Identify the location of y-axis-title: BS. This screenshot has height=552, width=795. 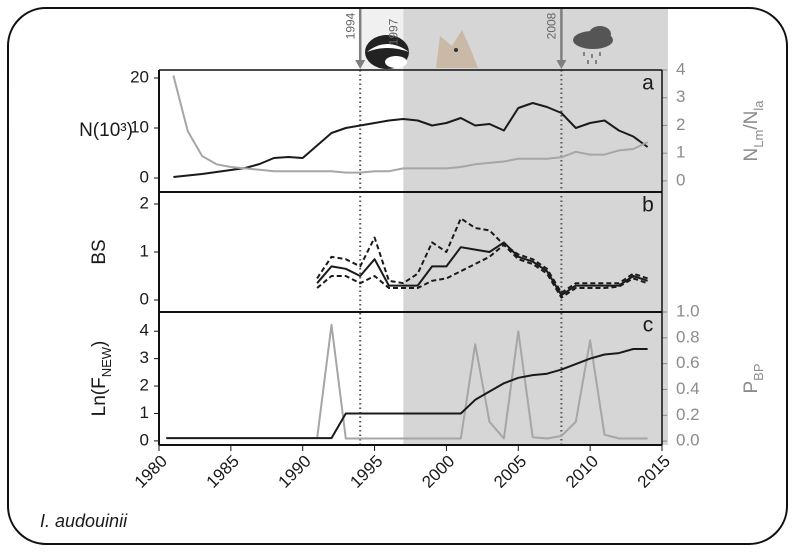
(99, 251).